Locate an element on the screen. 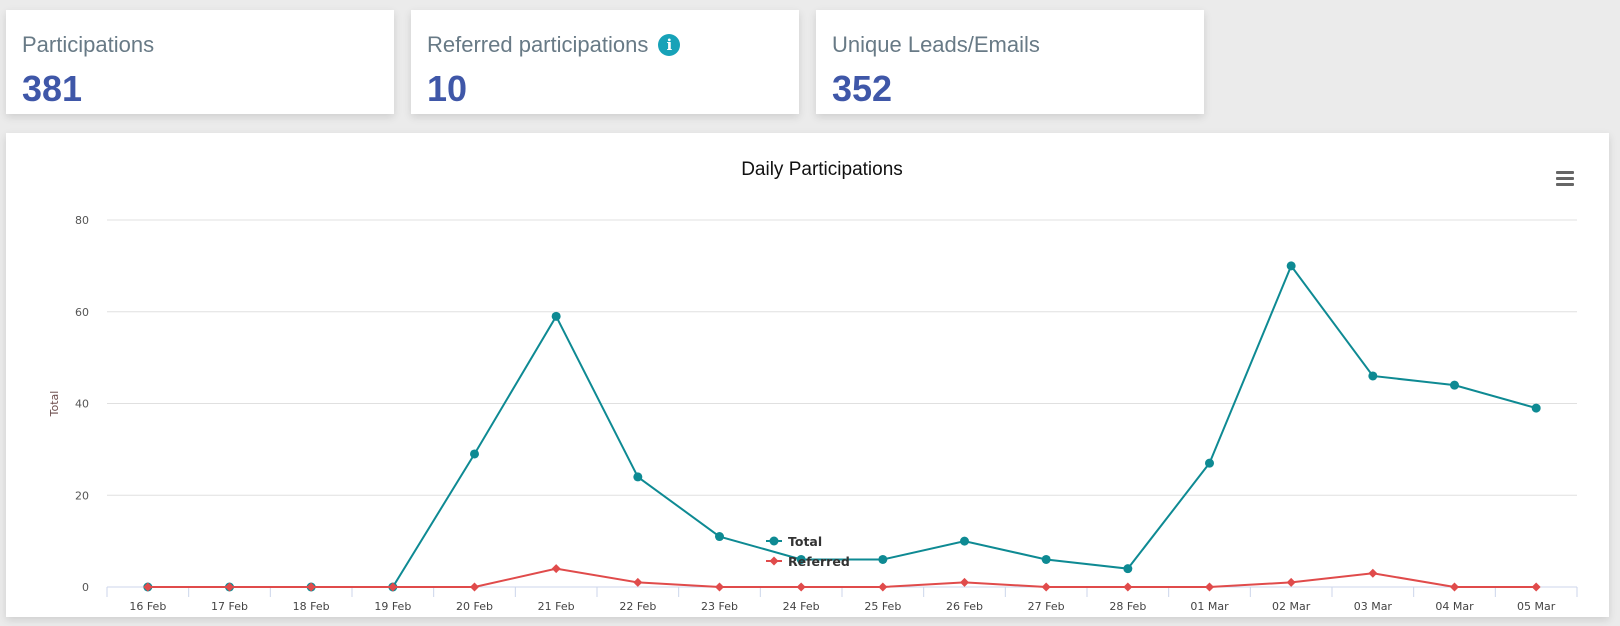 The height and width of the screenshot is (626, 1620). stat-value: 352 is located at coordinates (862, 88).